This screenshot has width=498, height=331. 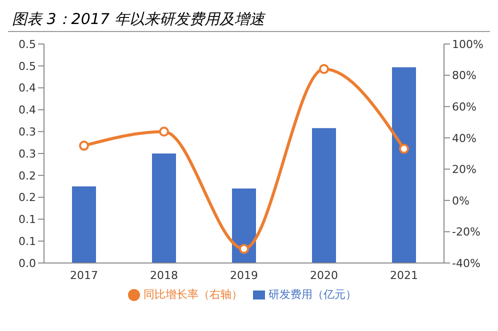 I want to click on x-tick-label: 2018, so click(x=164, y=275).